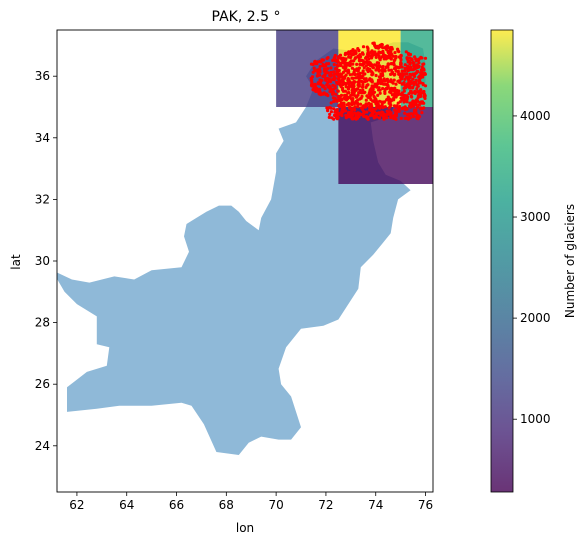 Image resolution: width=587 pixels, height=545 pixels. I want to click on x-tick-label: 64, so click(126, 505).